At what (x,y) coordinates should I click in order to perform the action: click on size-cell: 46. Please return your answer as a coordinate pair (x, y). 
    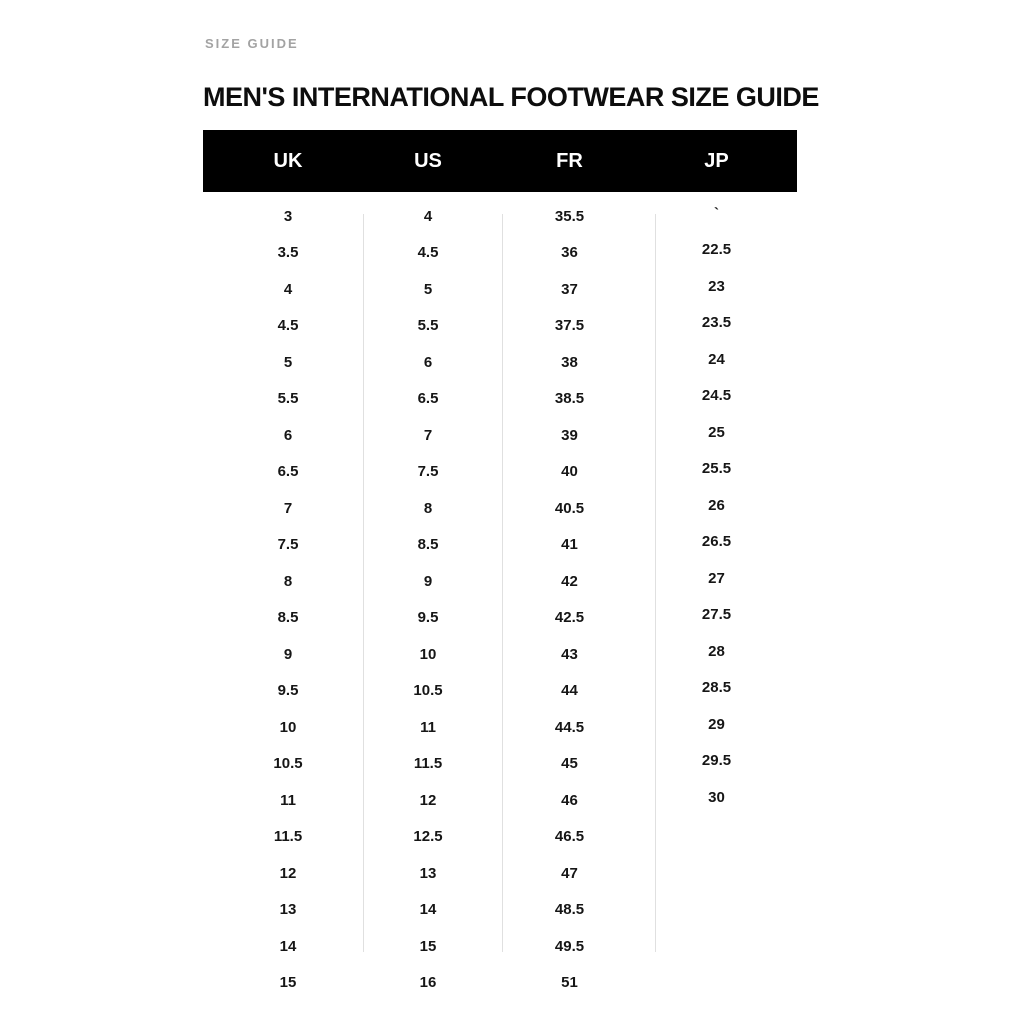
    Looking at the image, I should click on (569, 800).